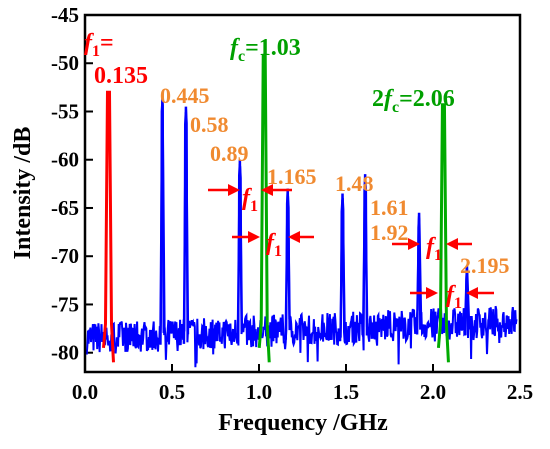 The image size is (550, 449). What do you see at coordinates (65, 208) in the screenshot?
I see `y-tick-label: -65` at bounding box center [65, 208].